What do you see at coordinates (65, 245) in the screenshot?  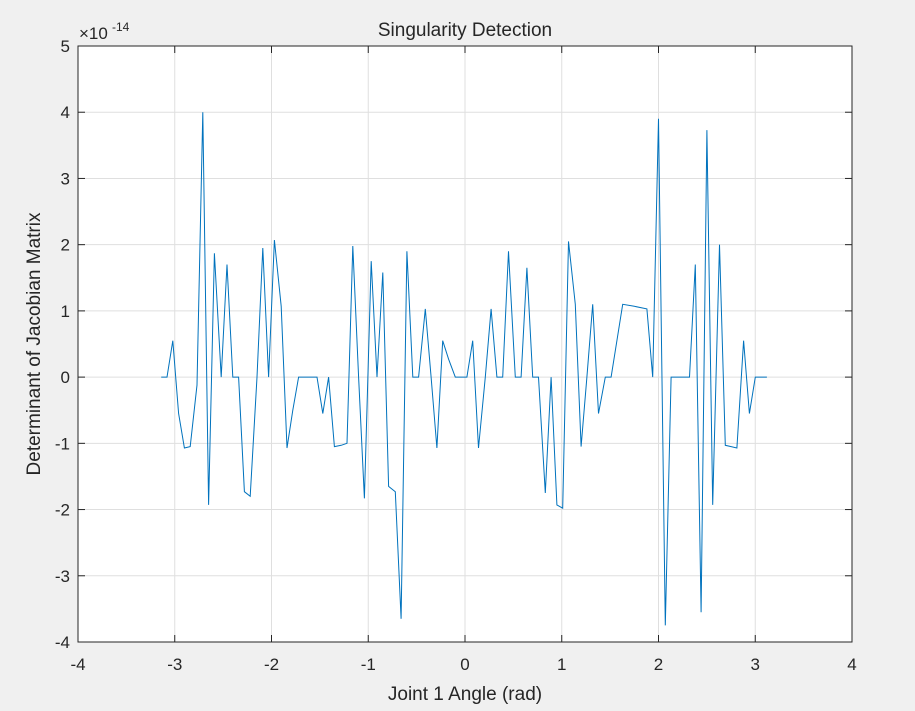 I see `y-tick-label: 2` at bounding box center [65, 245].